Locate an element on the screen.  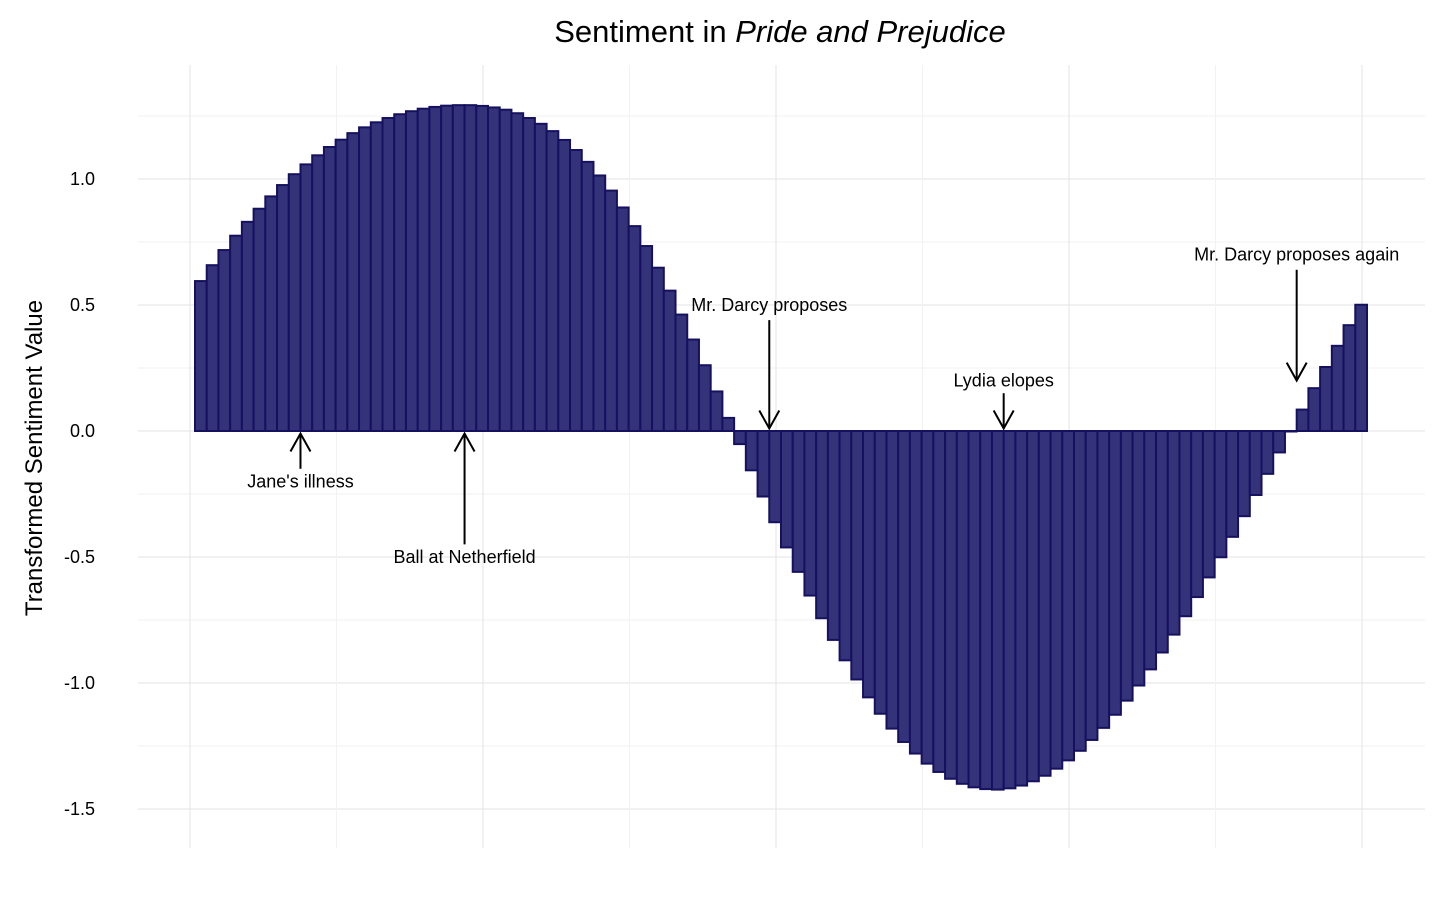
y-tick-label-5: -1.5 is located at coordinates (79, 809).